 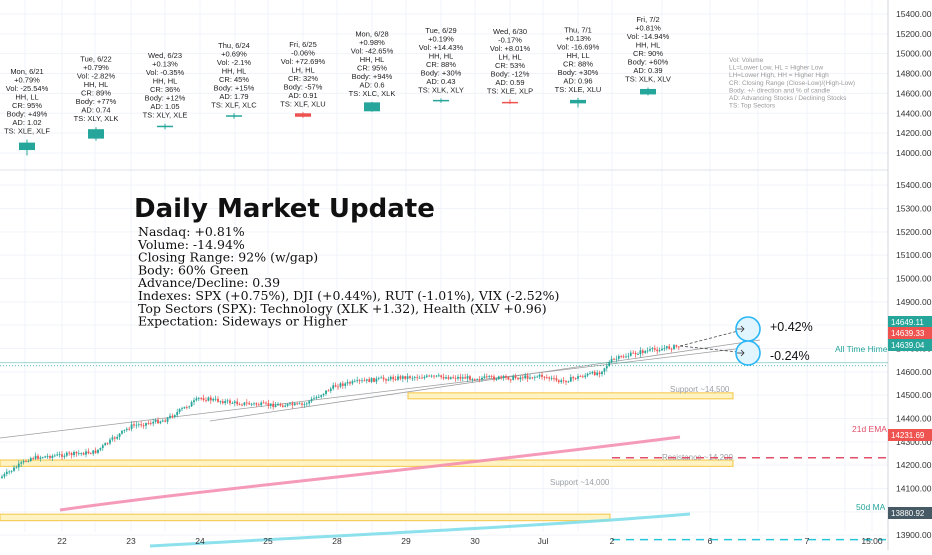 I want to click on summary-line: Nasdaq: +0.81%, so click(x=191, y=231).